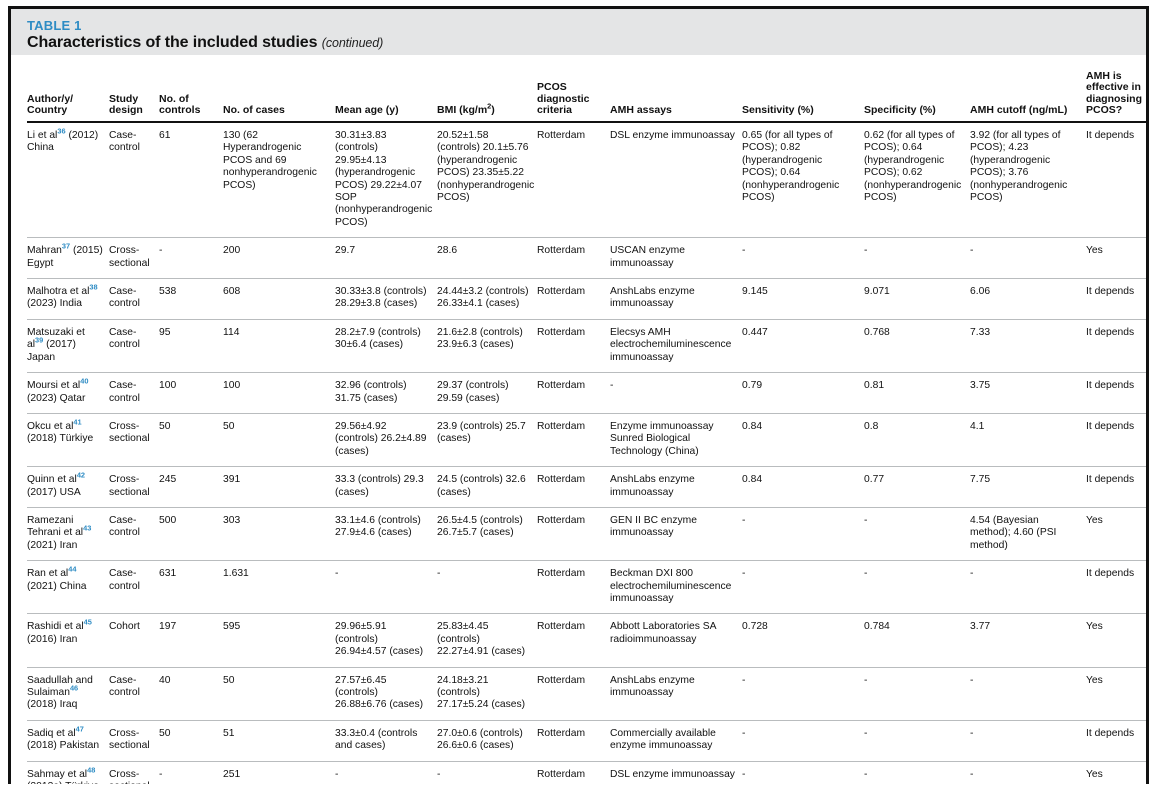 The height and width of the screenshot is (788, 1163). Describe the element at coordinates (191, 587) in the screenshot. I see `cell-no-controls: 631` at that location.